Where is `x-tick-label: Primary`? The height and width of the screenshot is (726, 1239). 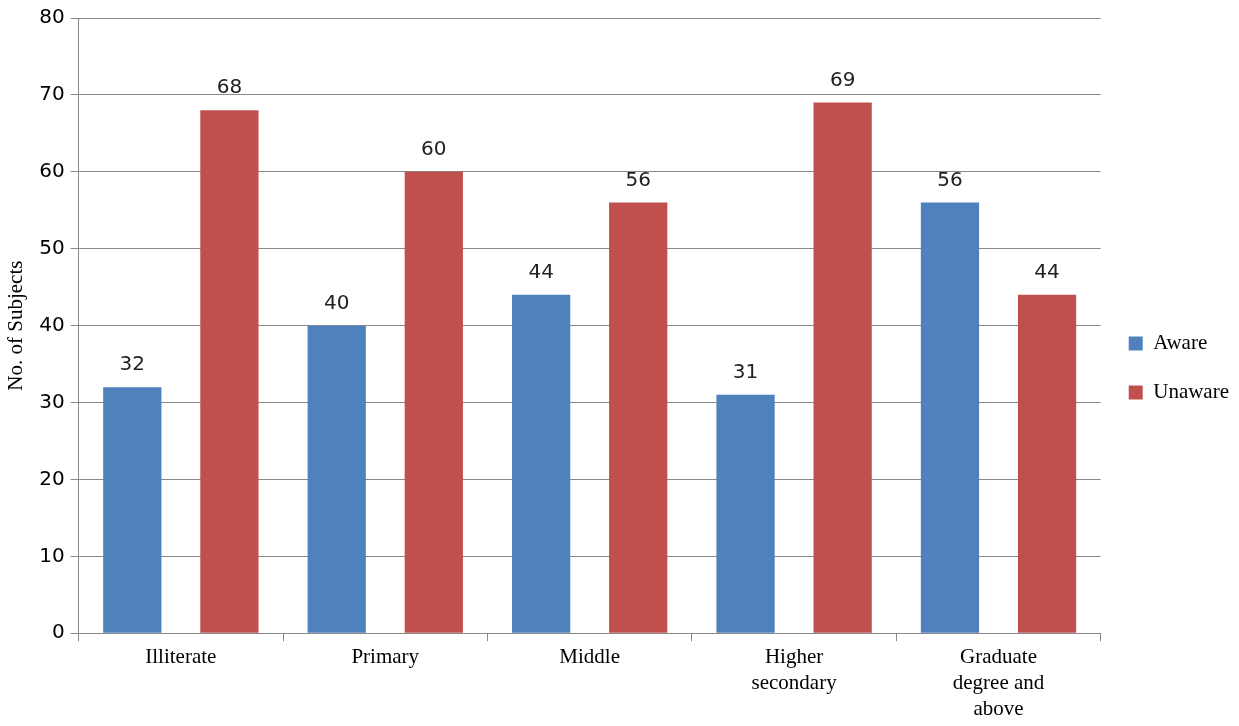 x-tick-label: Primary is located at coordinates (385, 655).